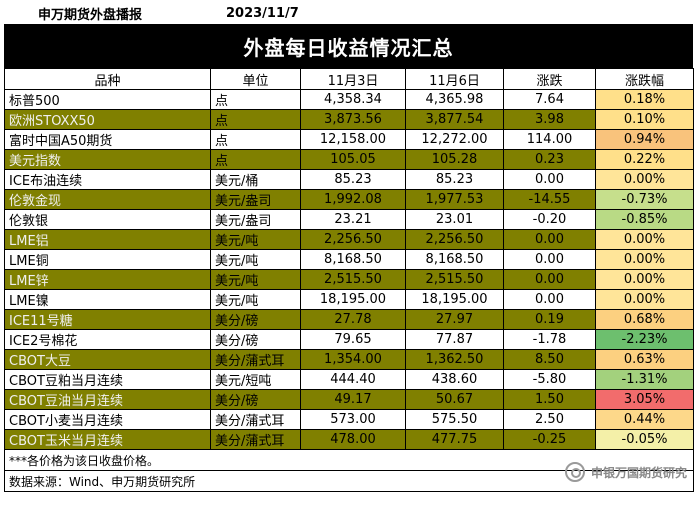 The width and height of the screenshot is (699, 516). What do you see at coordinates (454, 279) in the screenshot?
I see `cell-day2: 2,515.50` at bounding box center [454, 279].